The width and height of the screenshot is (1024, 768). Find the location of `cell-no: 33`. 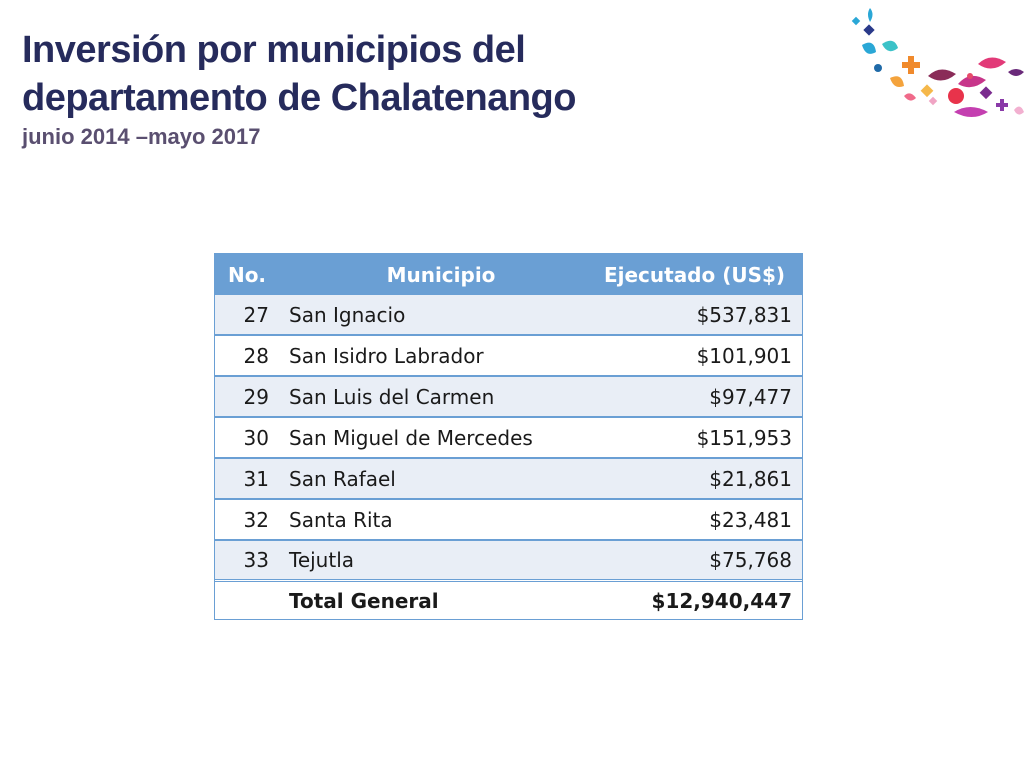

cell-no: 33 is located at coordinates (256, 560).